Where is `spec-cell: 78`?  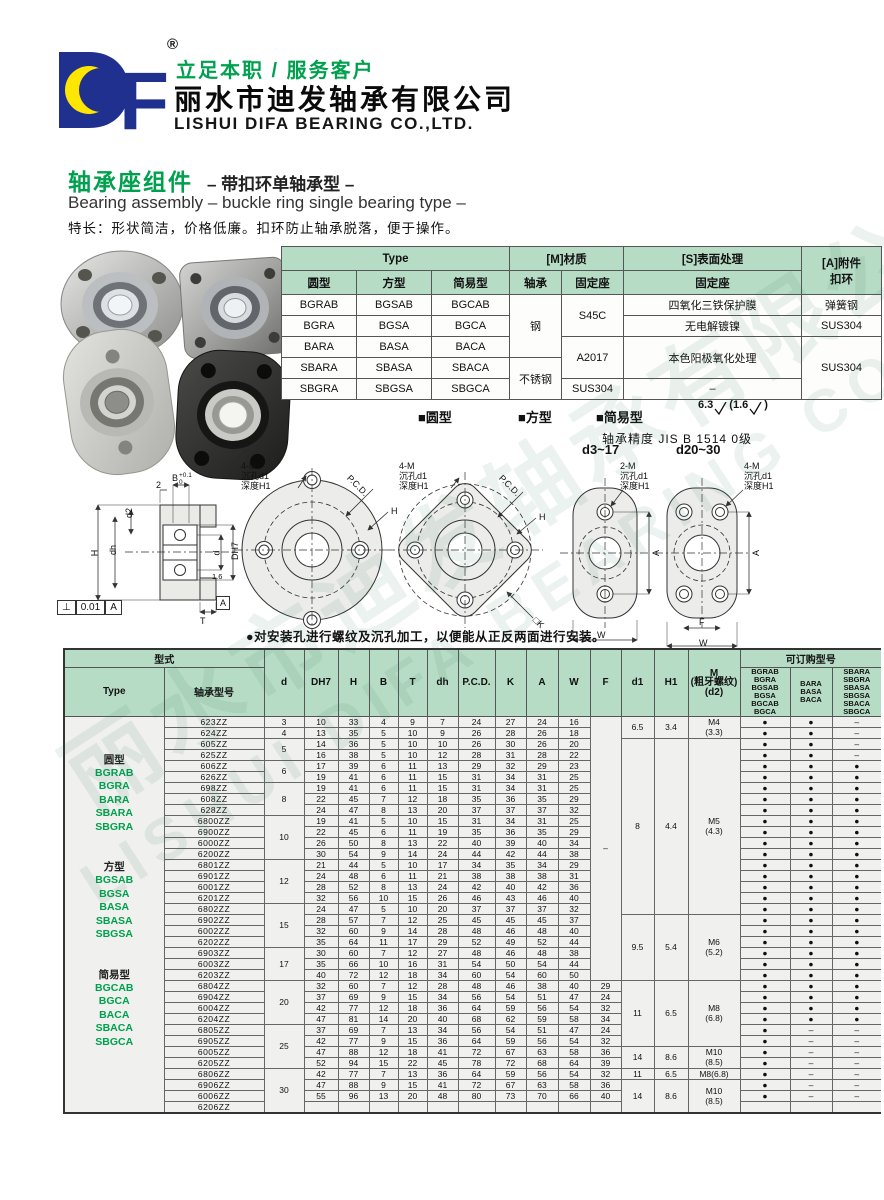
spec-cell: 78 is located at coordinates (476, 1062).